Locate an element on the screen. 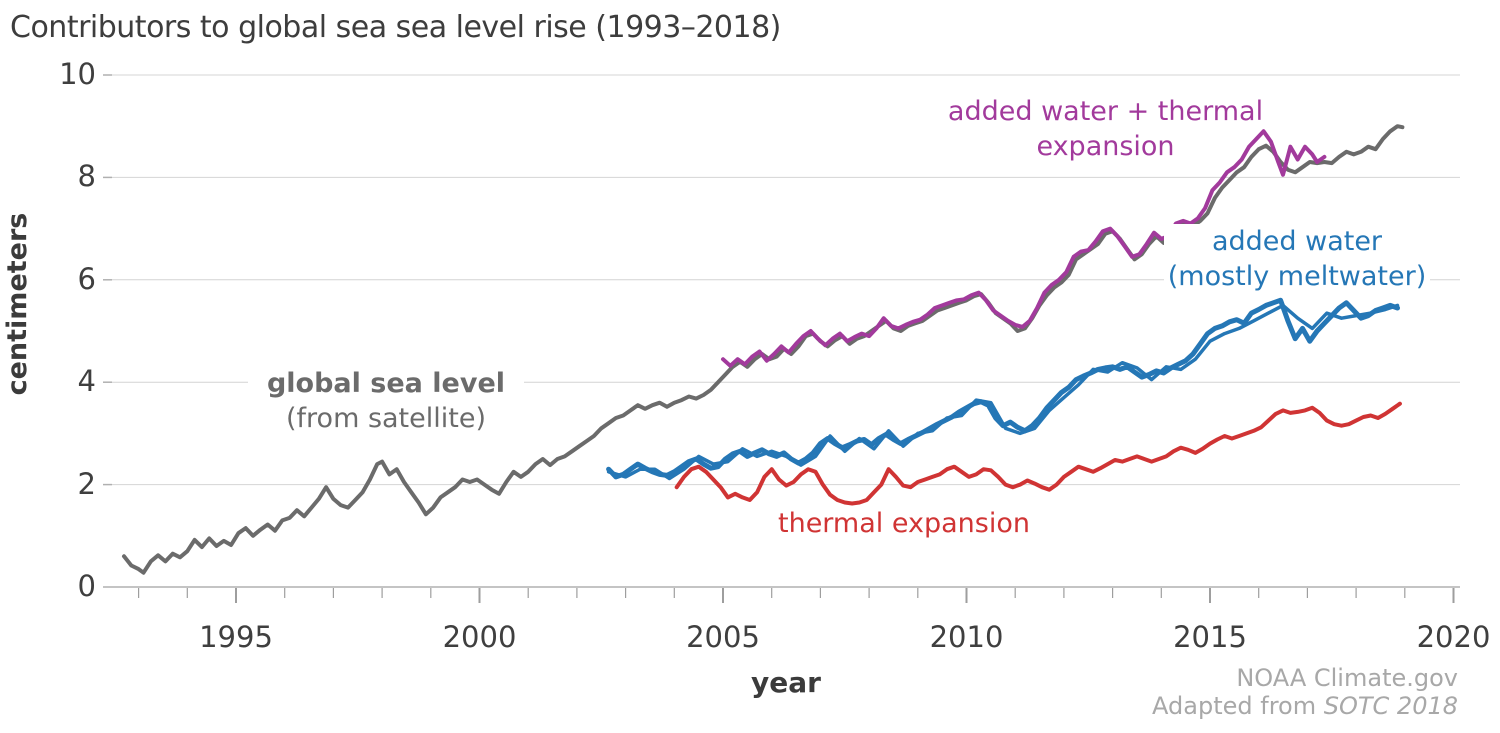  y-tick-label-4: 4 is located at coordinates (86, 381).